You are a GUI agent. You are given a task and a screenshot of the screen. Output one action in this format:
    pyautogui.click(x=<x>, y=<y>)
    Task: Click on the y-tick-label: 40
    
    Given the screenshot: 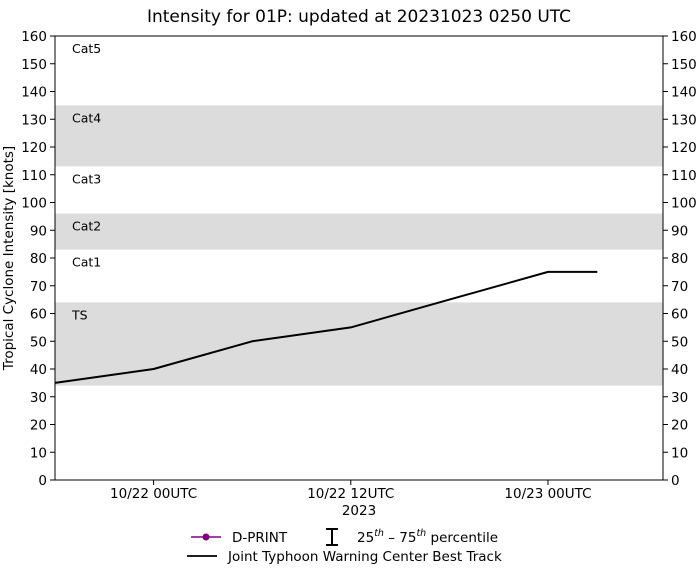 What is the action you would take?
    pyautogui.click(x=38, y=370)
    